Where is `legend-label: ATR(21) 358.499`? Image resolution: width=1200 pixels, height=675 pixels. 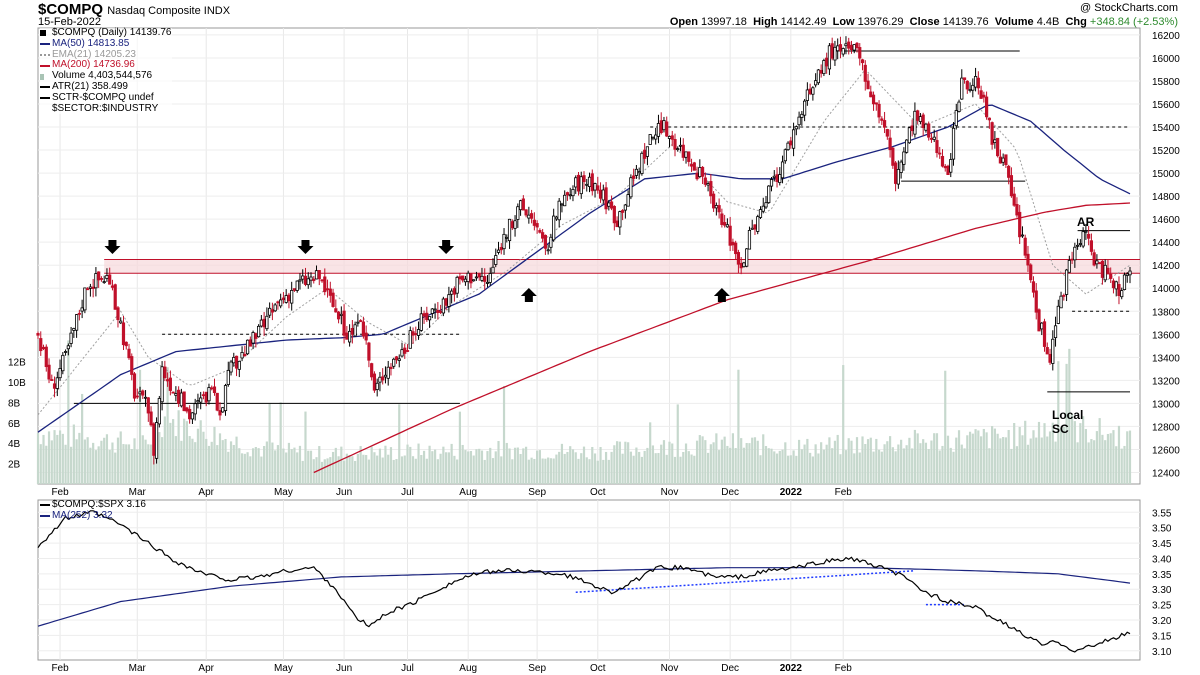 legend-label: ATR(21) 358.499 is located at coordinates (90, 86).